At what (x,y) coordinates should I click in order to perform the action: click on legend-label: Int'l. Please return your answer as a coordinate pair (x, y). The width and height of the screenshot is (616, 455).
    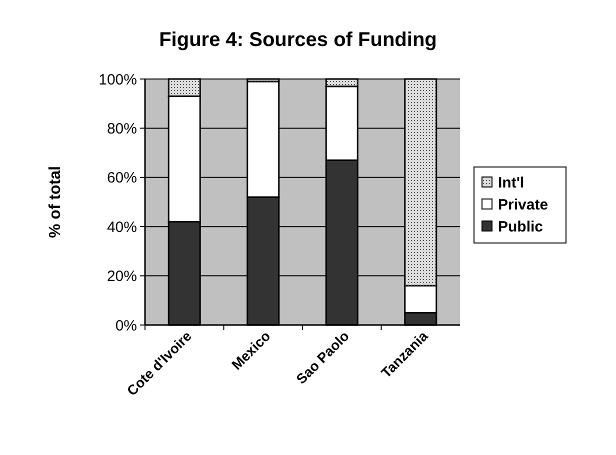
    Looking at the image, I should click on (511, 183).